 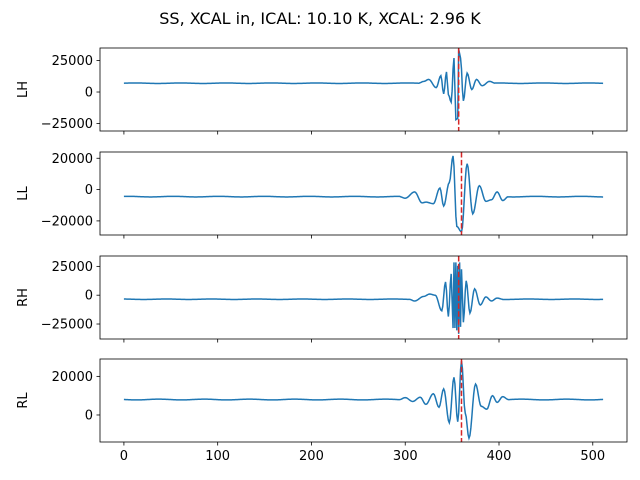 What do you see at coordinates (23, 89) in the screenshot?
I see `y-axis-label: LH` at bounding box center [23, 89].